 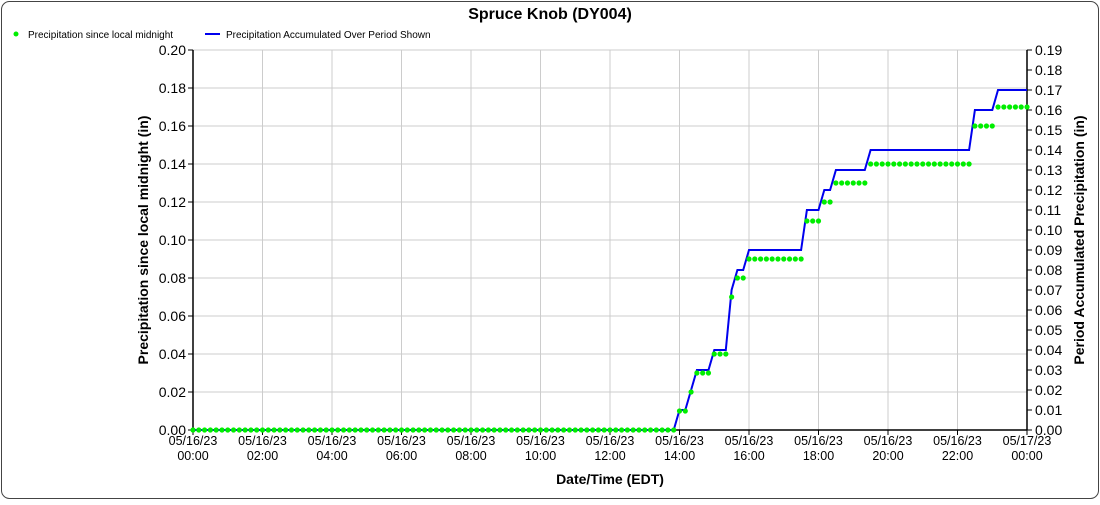 I want to click on legend-dot-icon, so click(x=16, y=34).